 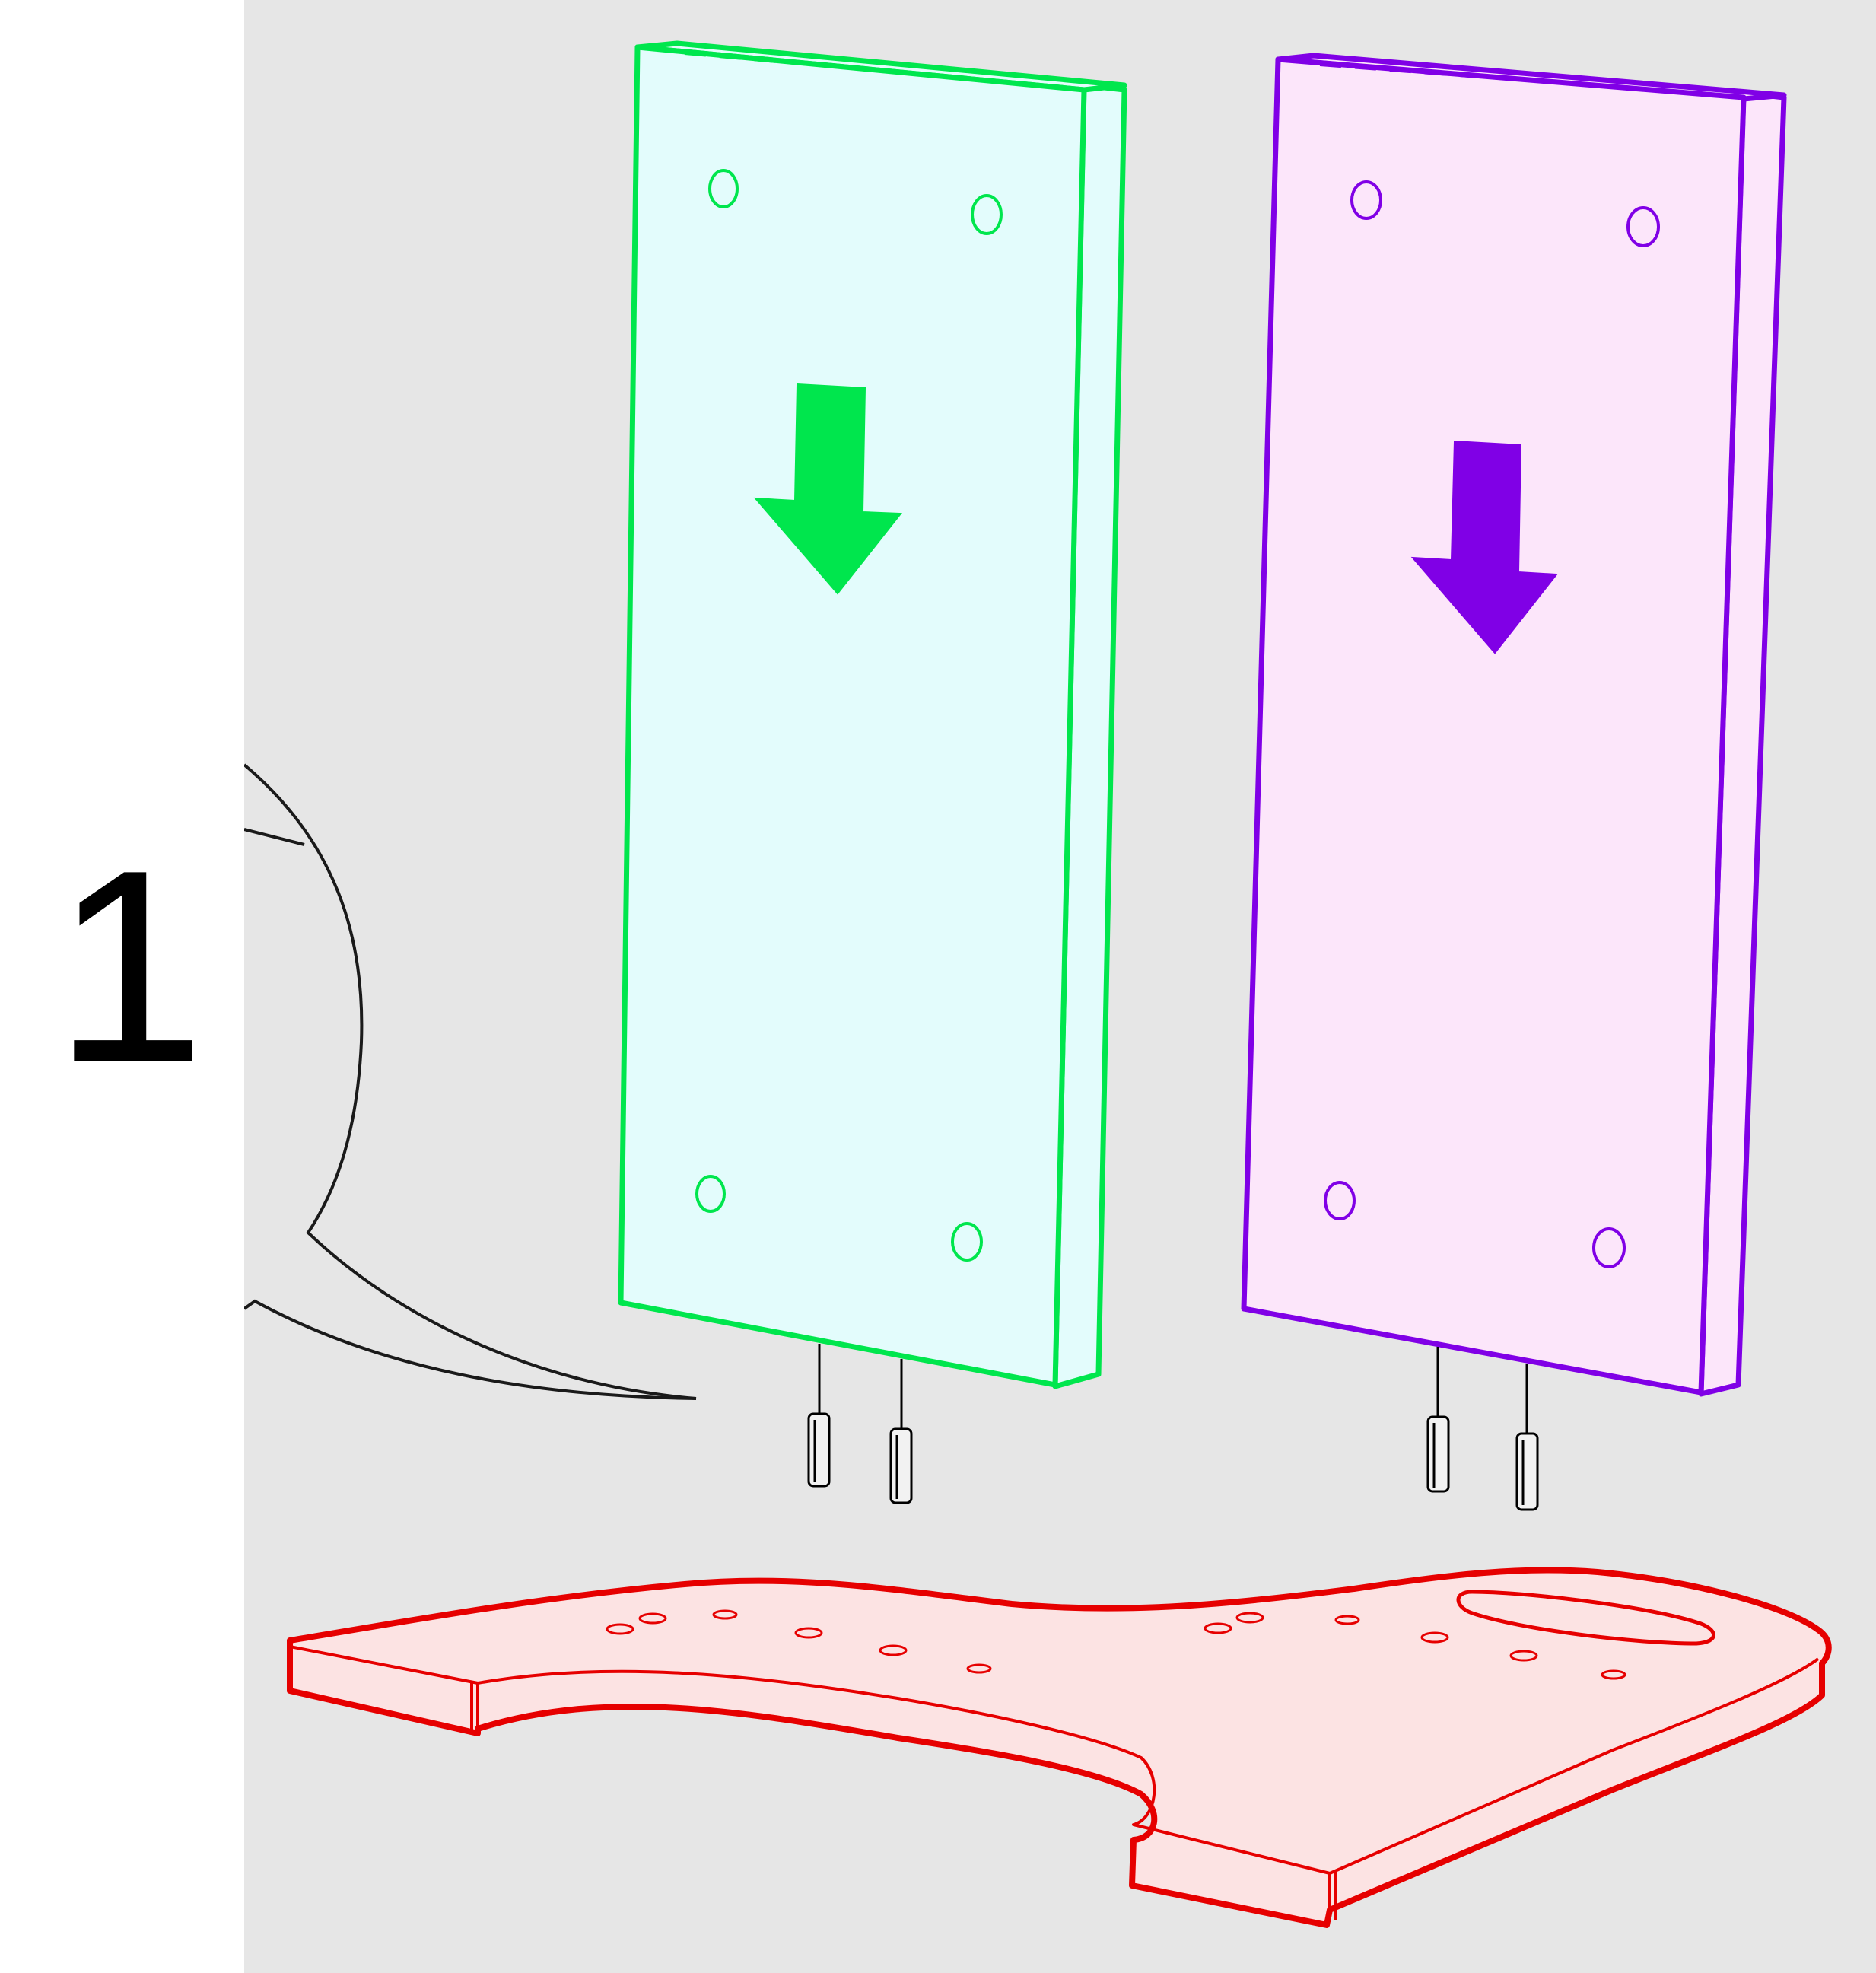 What do you see at coordinates (1586, 1618) in the screenshot?
I see `handle-slot` at bounding box center [1586, 1618].